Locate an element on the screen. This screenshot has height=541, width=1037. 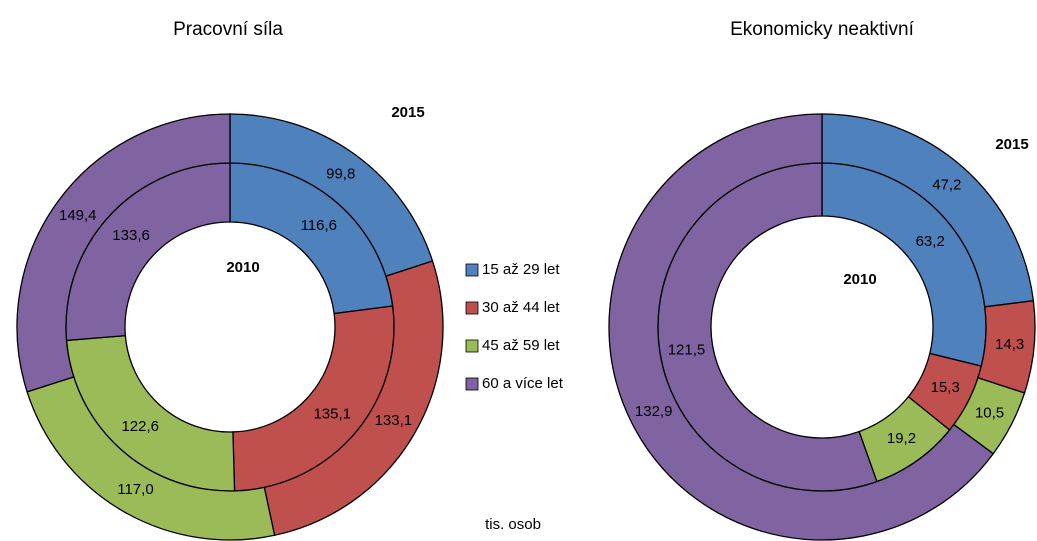
unit-label: tis. osob is located at coordinates (513, 524).